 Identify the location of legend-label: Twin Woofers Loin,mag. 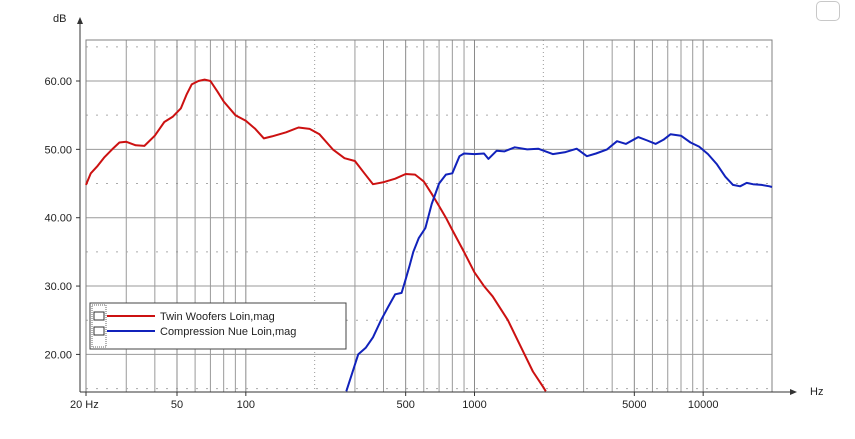
(217, 317).